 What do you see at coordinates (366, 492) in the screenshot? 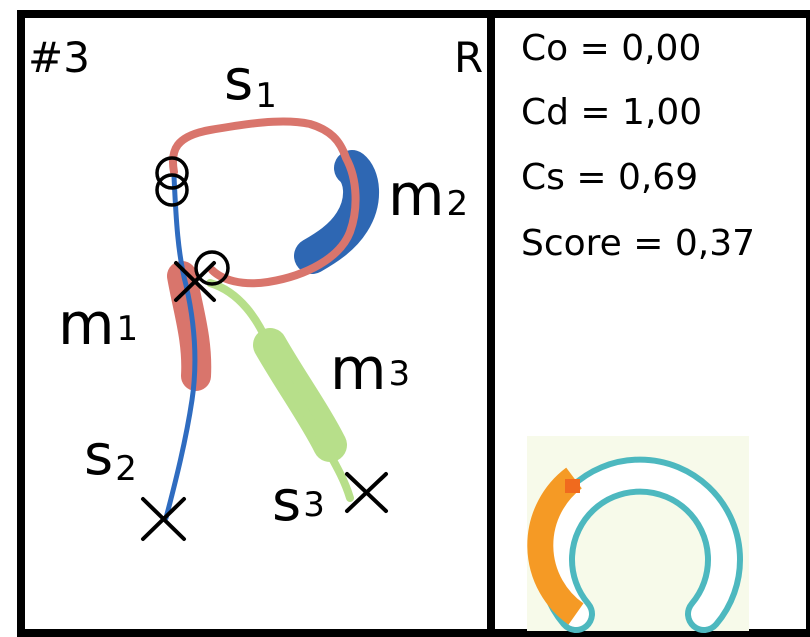
I see `end-cross-s3` at bounding box center [366, 492].